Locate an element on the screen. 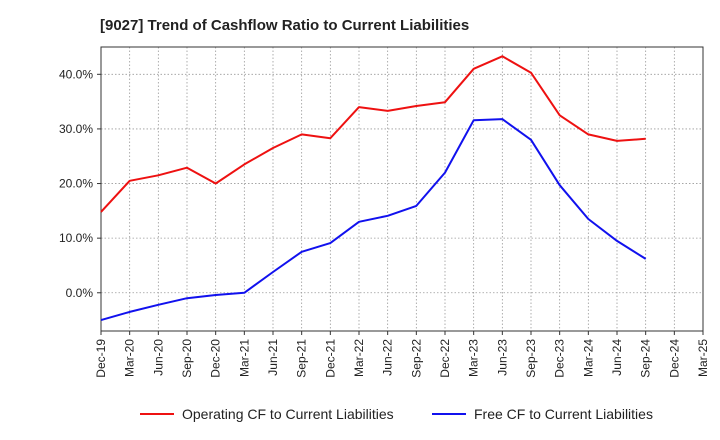 The height and width of the screenshot is (440, 720). x-tick-label: Sep-21 is located at coordinates (302, 358).